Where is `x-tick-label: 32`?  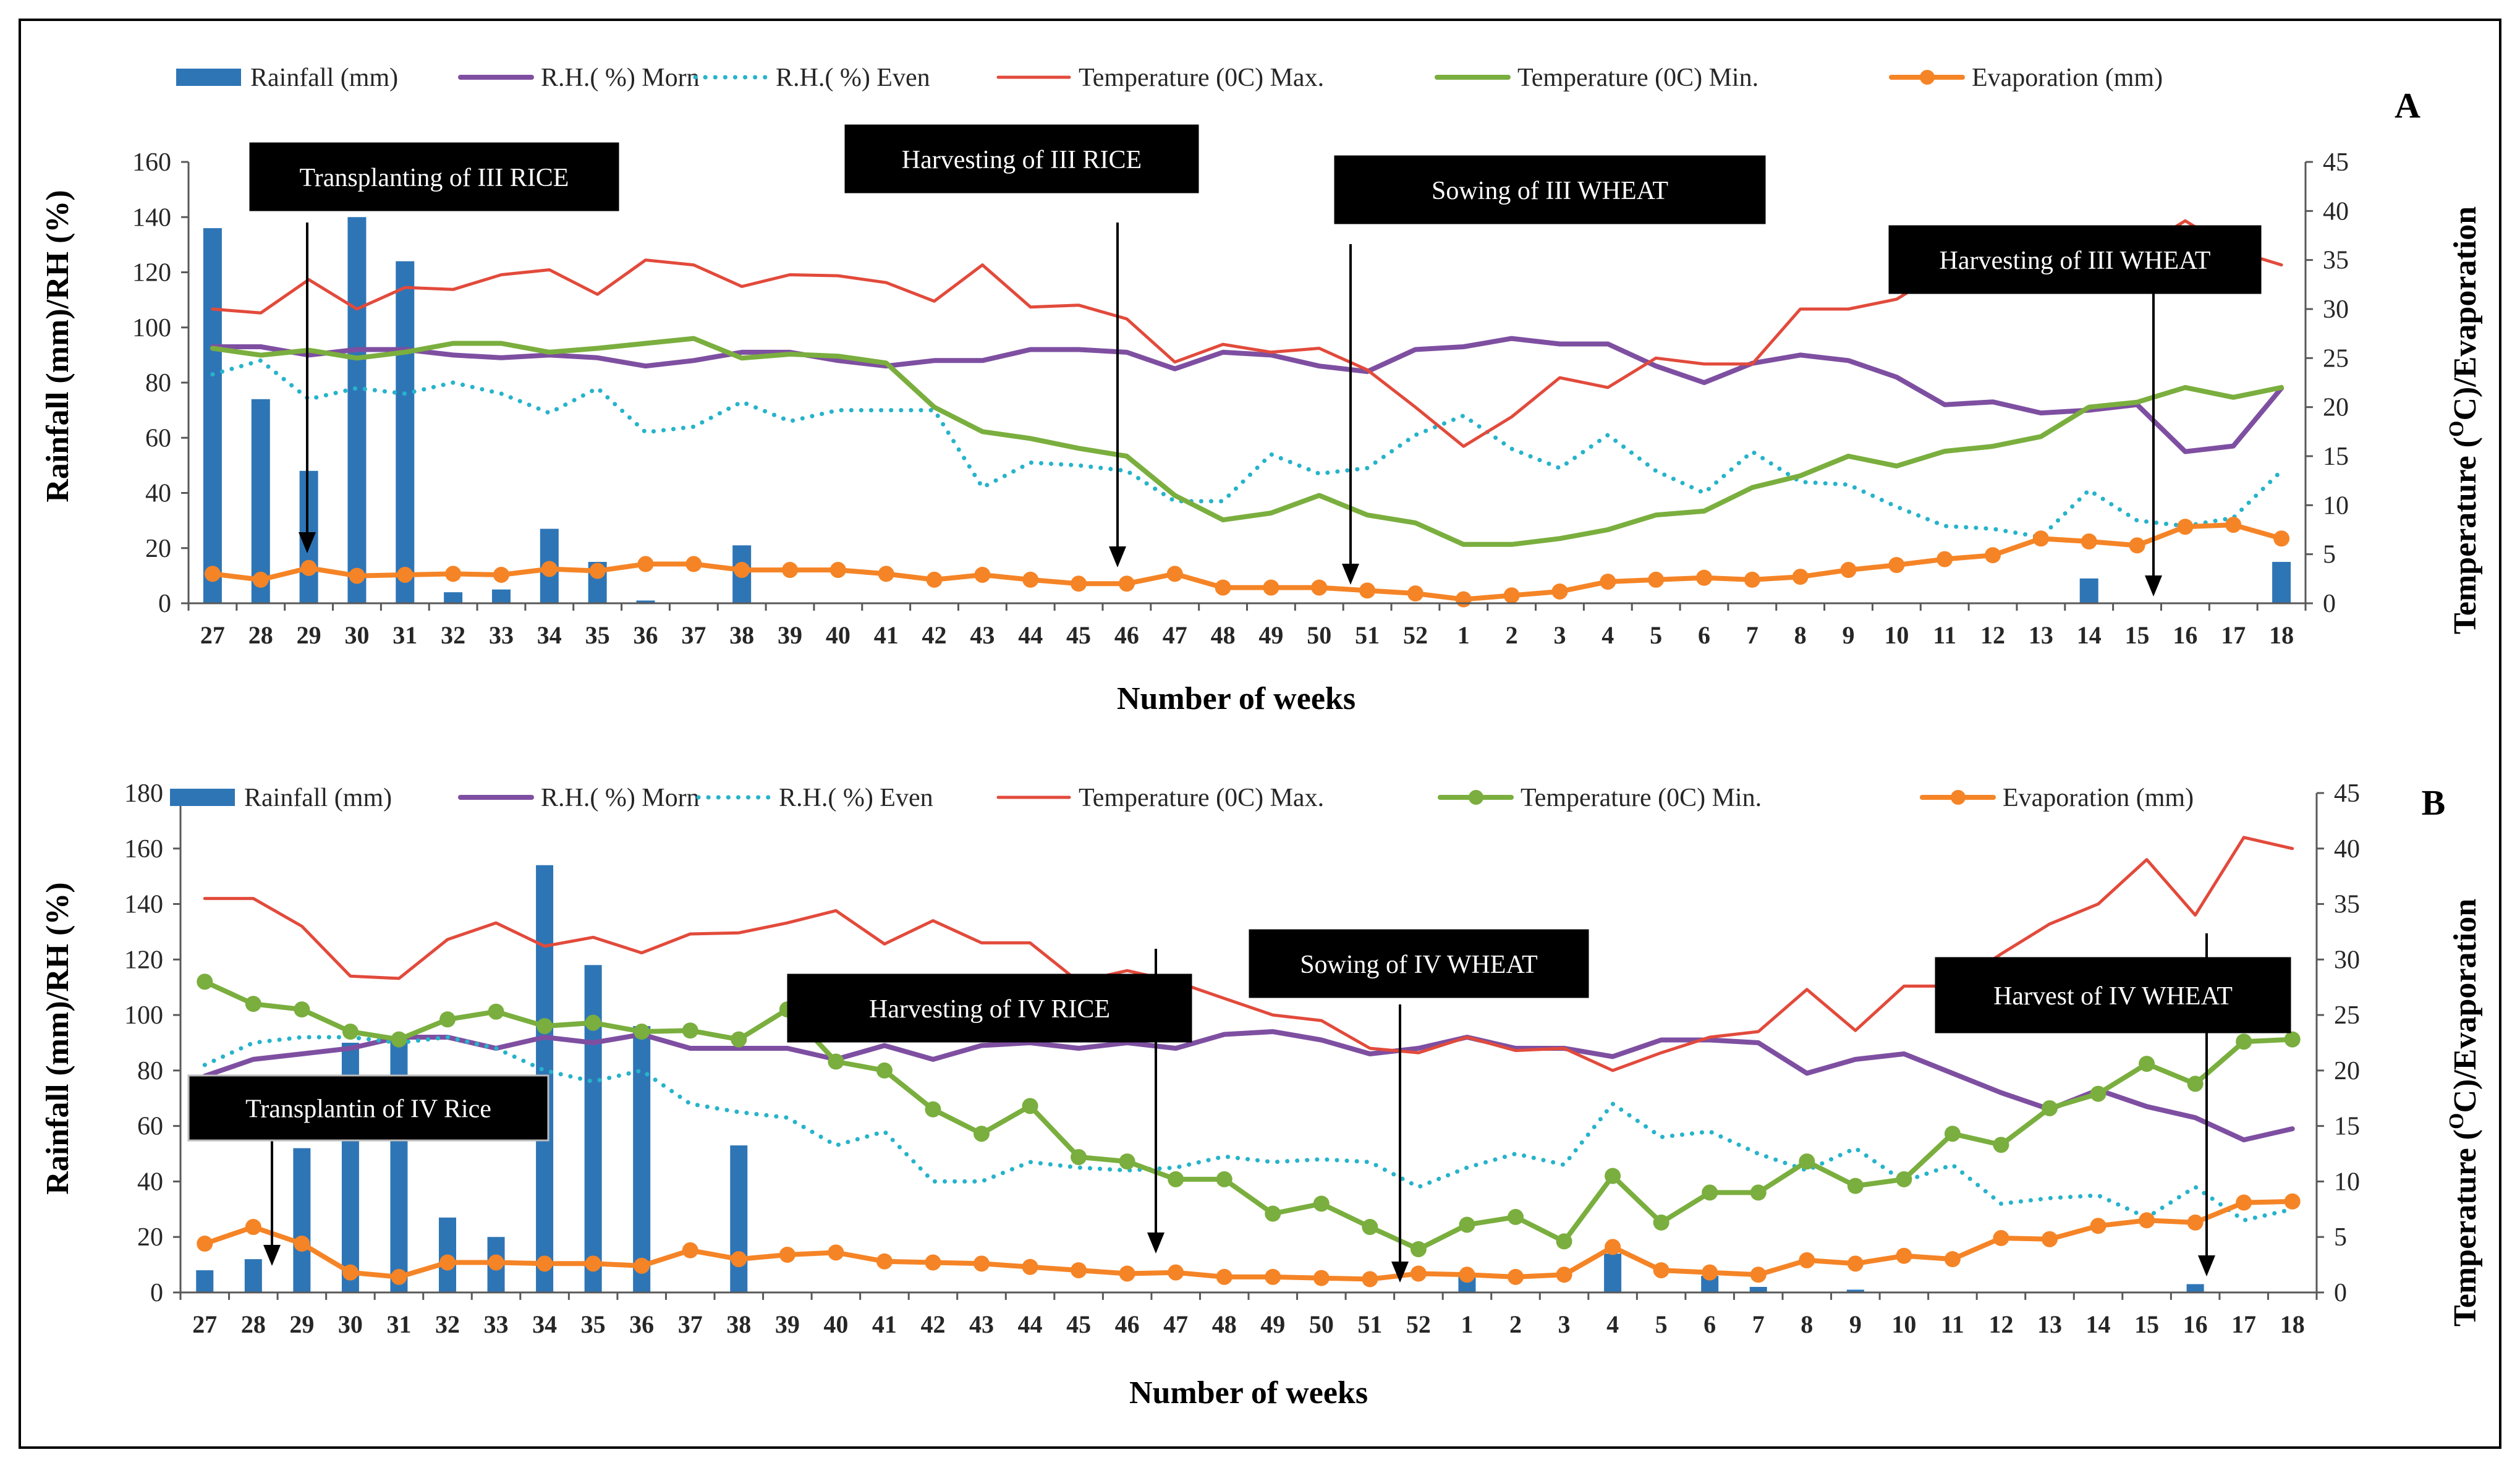
x-tick-label: 32 is located at coordinates (453, 635).